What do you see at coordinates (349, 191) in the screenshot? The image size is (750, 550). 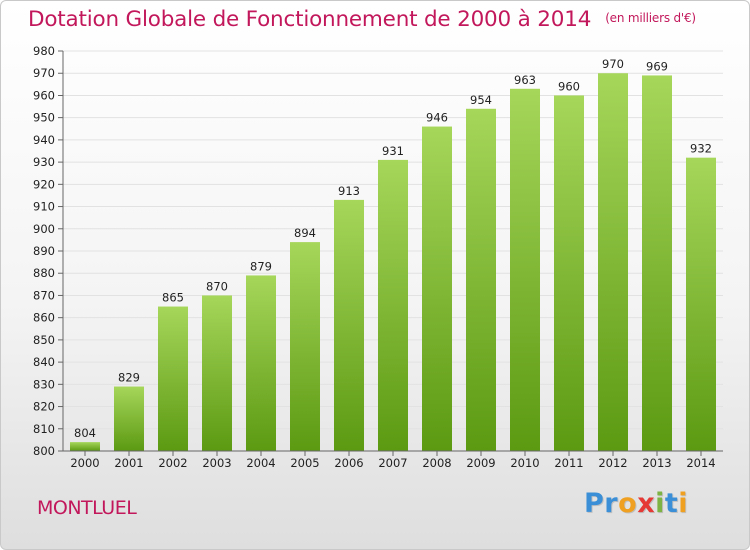 I see `data-label: 913` at bounding box center [349, 191].